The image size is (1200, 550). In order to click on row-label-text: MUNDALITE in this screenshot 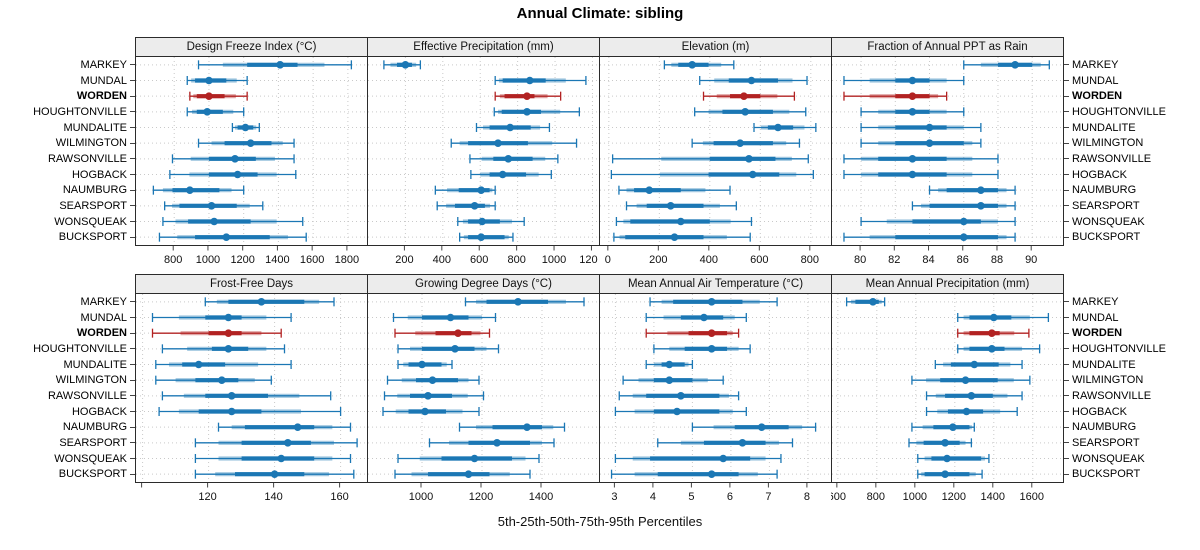, I will do `click(95, 127)`.